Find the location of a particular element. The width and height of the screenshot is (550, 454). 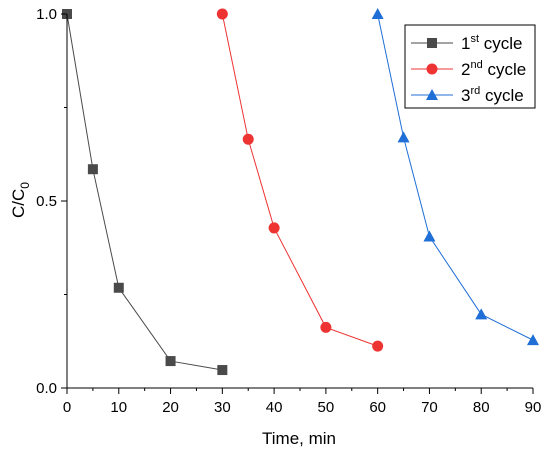

legend-box is located at coordinates (470, 66).